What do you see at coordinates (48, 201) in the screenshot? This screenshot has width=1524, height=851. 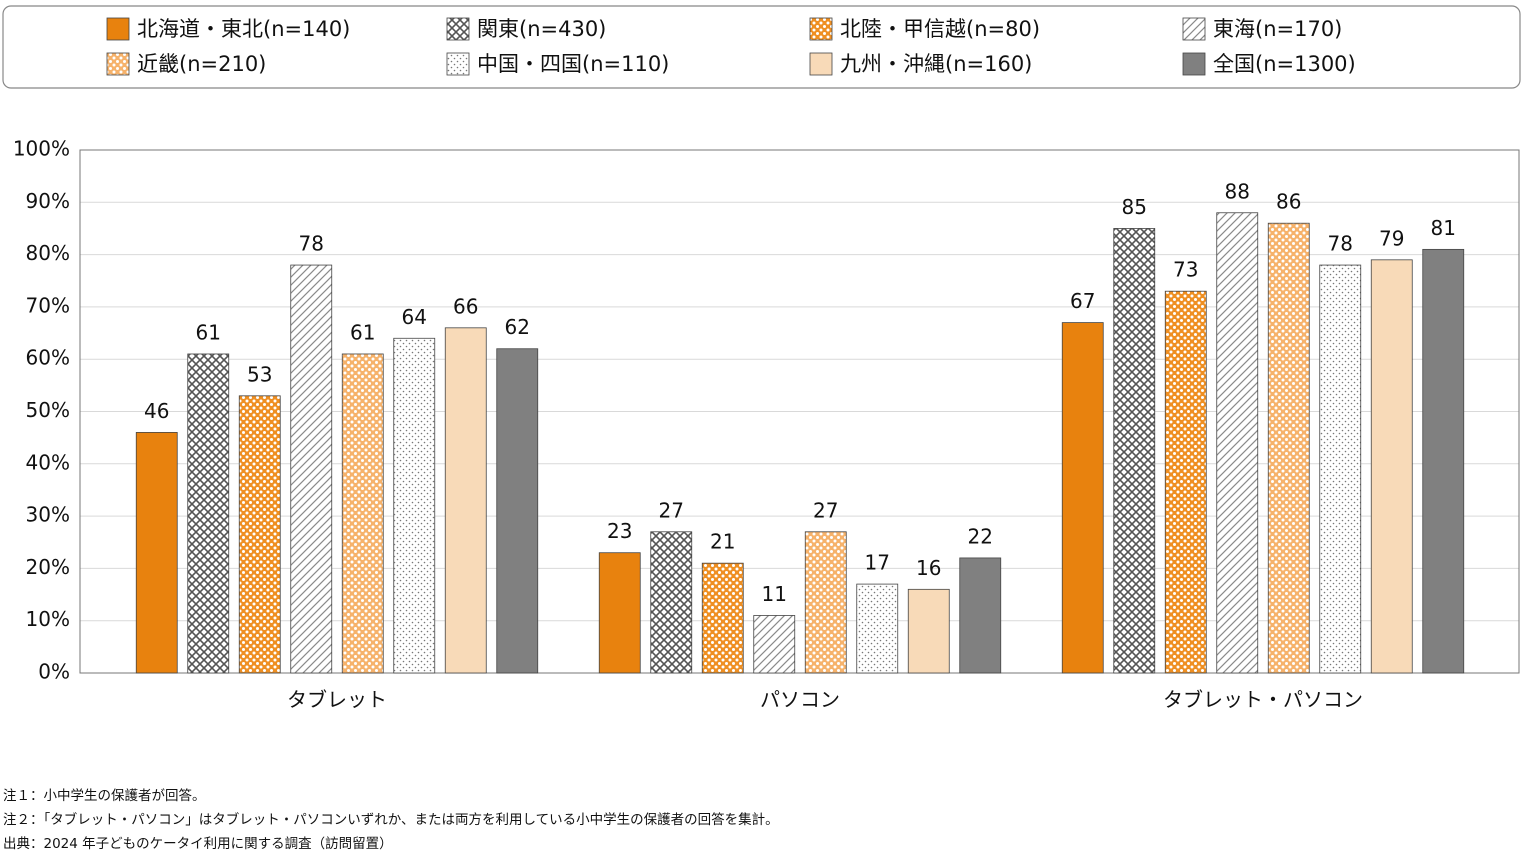 I see `y-tick-label: 90%` at bounding box center [48, 201].